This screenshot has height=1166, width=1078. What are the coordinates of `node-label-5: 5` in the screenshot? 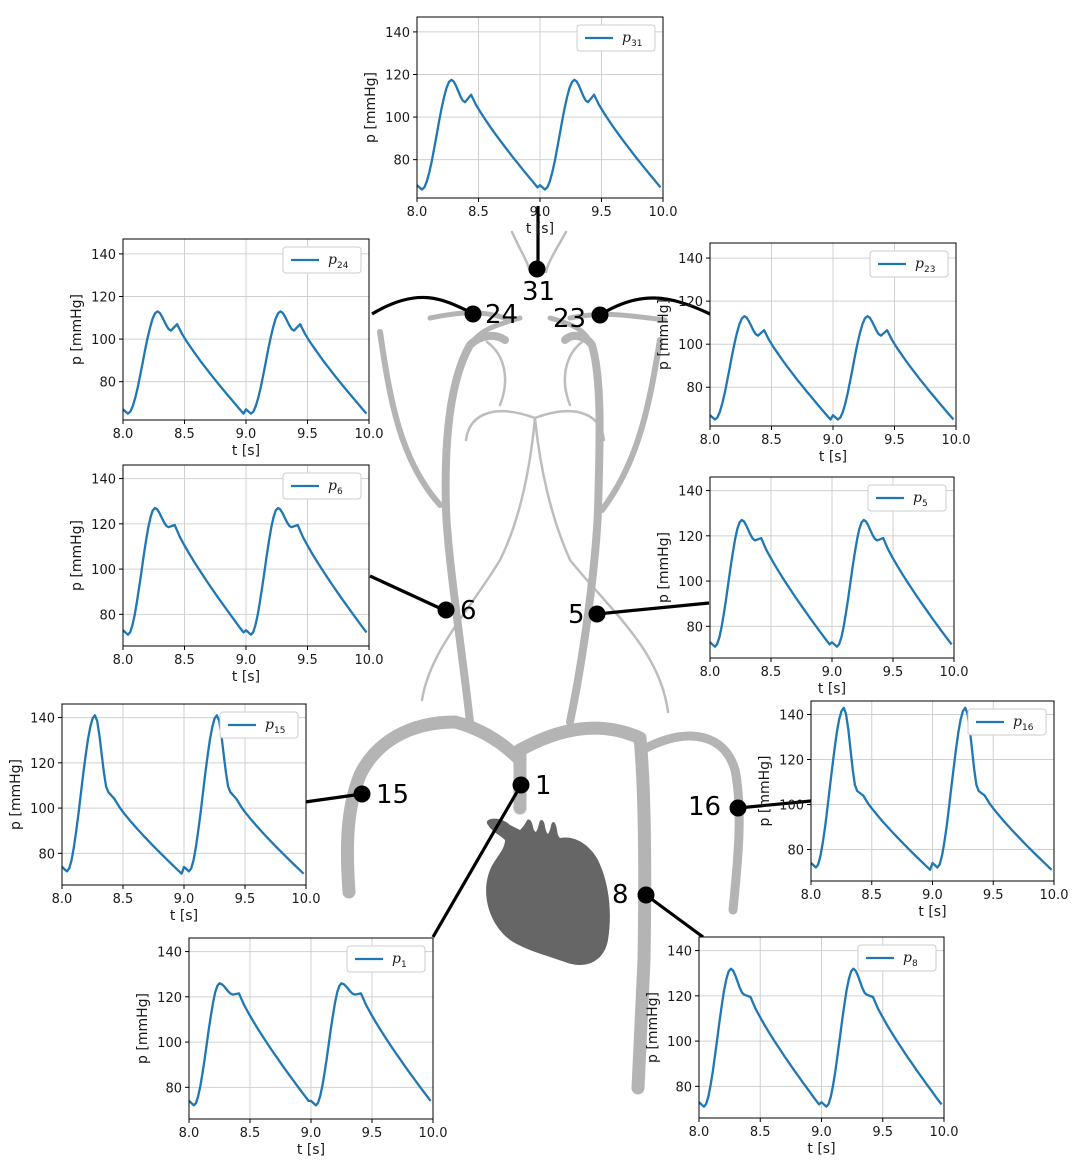 It's located at (576, 615).